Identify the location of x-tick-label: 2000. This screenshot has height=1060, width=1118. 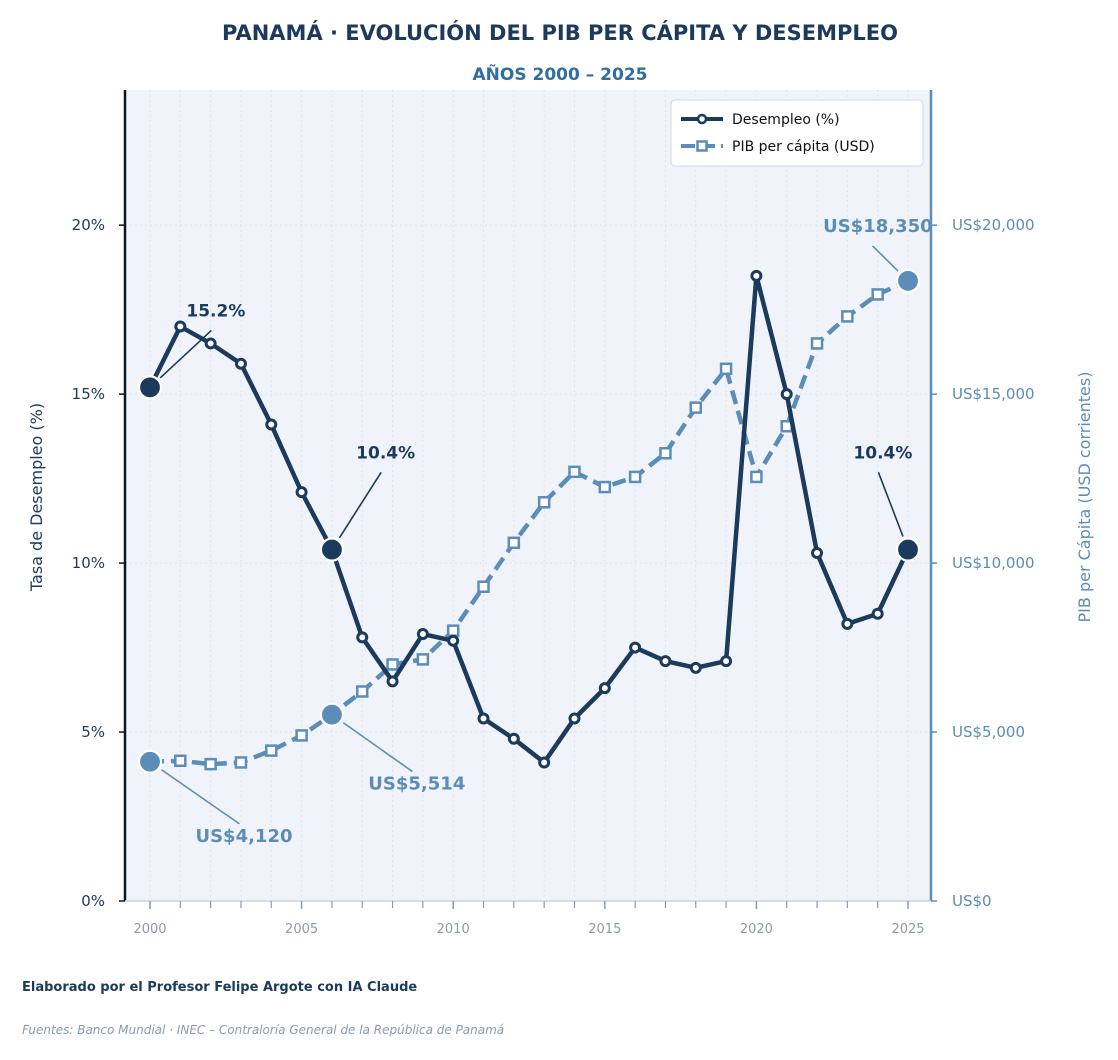
(149, 929).